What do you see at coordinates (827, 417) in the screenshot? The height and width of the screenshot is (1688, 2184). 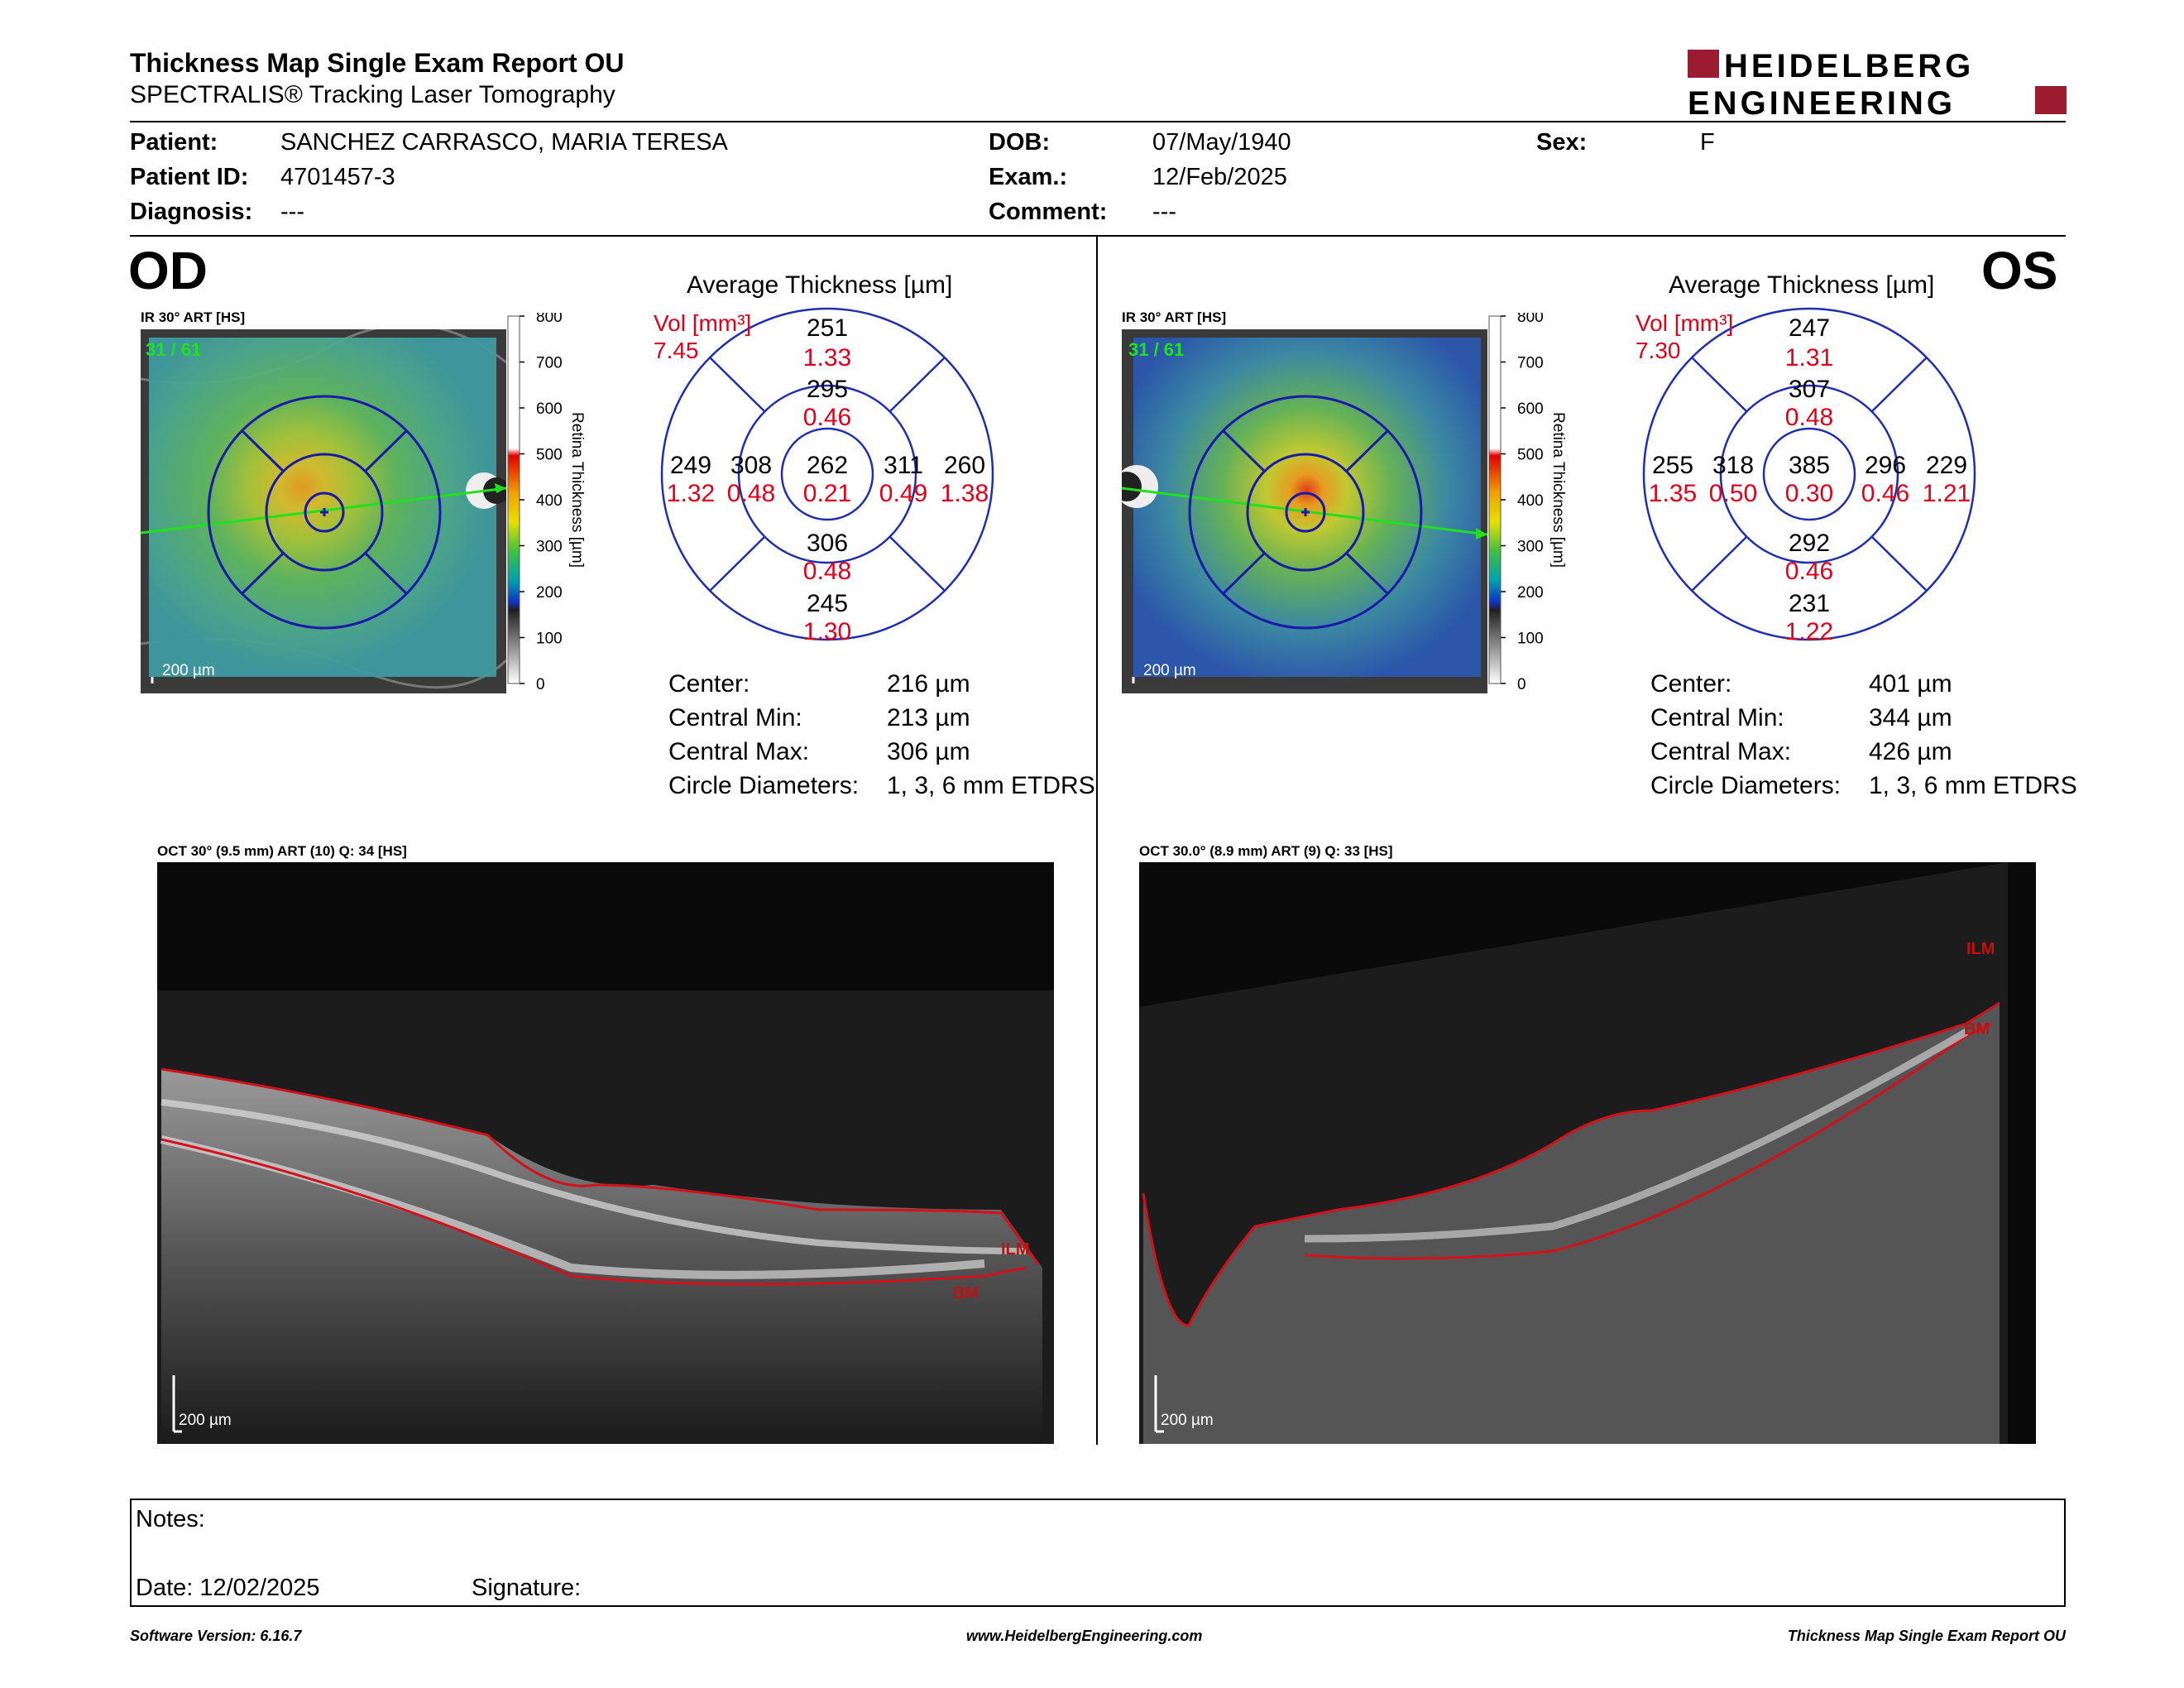 I see `od-inner-sup-vol: 0.46` at bounding box center [827, 417].